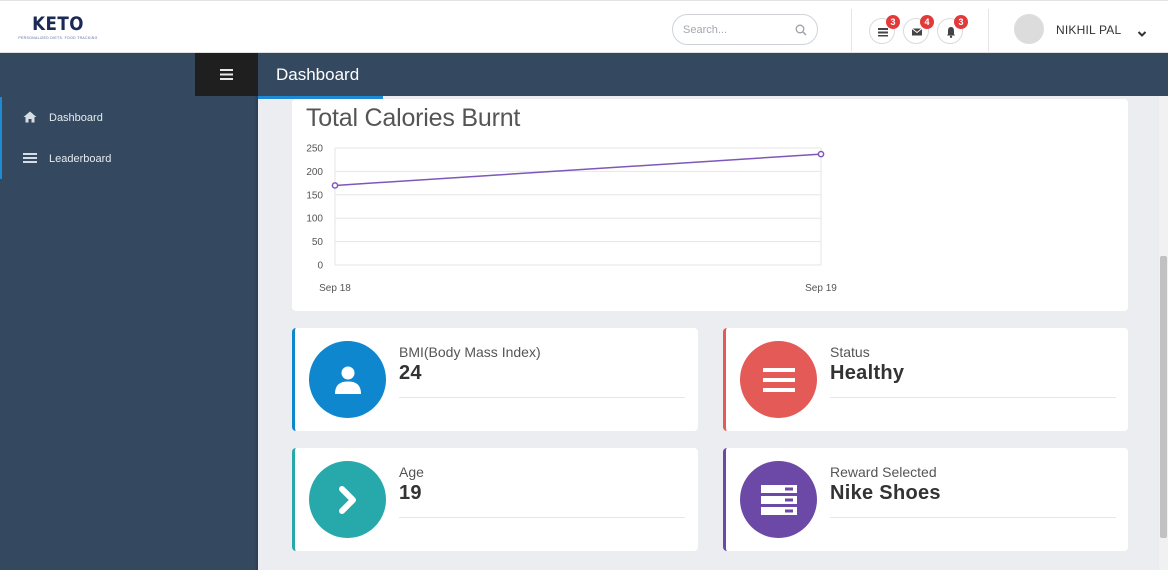 The height and width of the screenshot is (570, 1168). What do you see at coordinates (733, 30) in the screenshot?
I see `search-input` at bounding box center [733, 30].